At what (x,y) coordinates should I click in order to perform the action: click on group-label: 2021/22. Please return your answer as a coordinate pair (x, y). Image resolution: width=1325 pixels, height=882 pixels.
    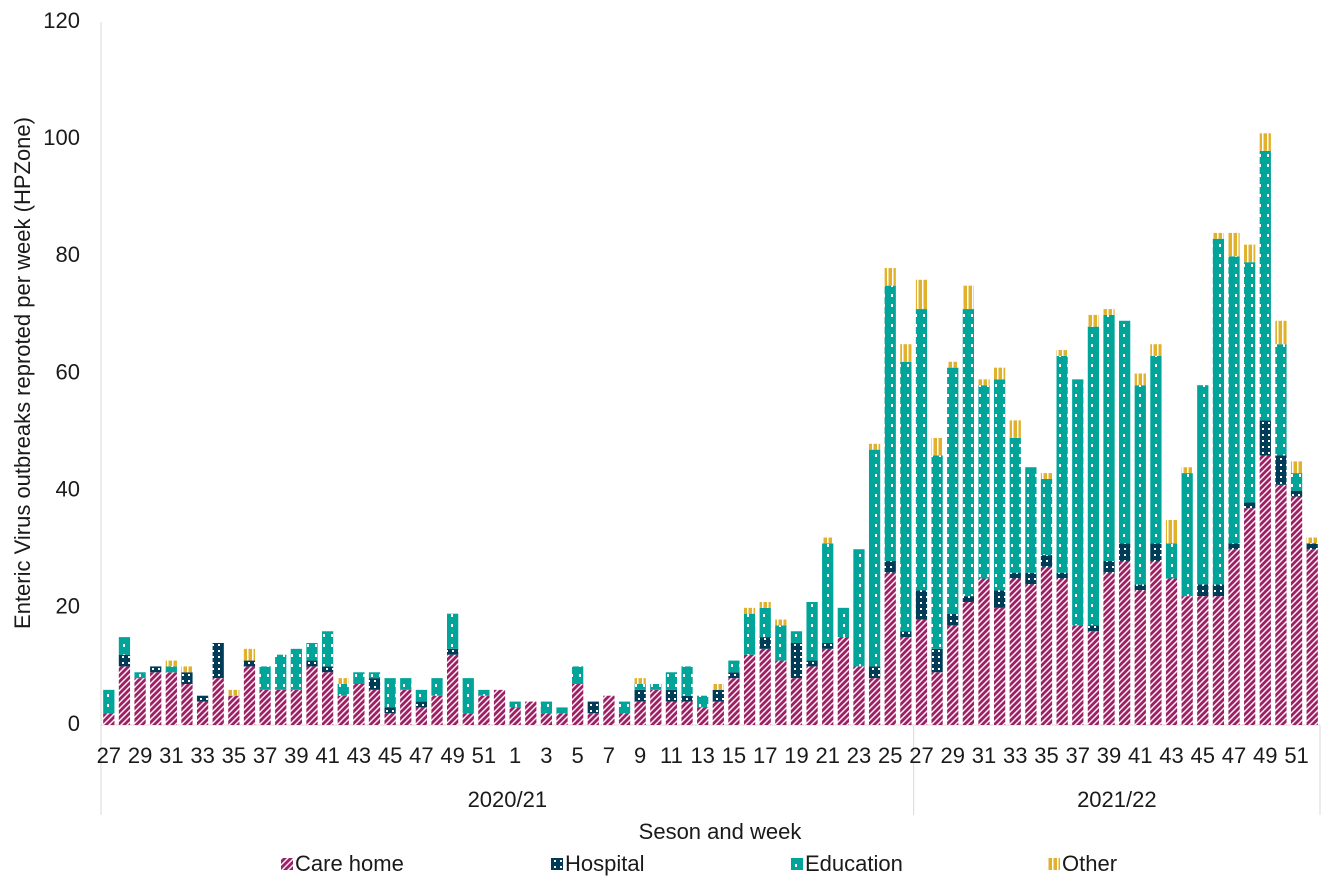
    Looking at the image, I should click on (1117, 799).